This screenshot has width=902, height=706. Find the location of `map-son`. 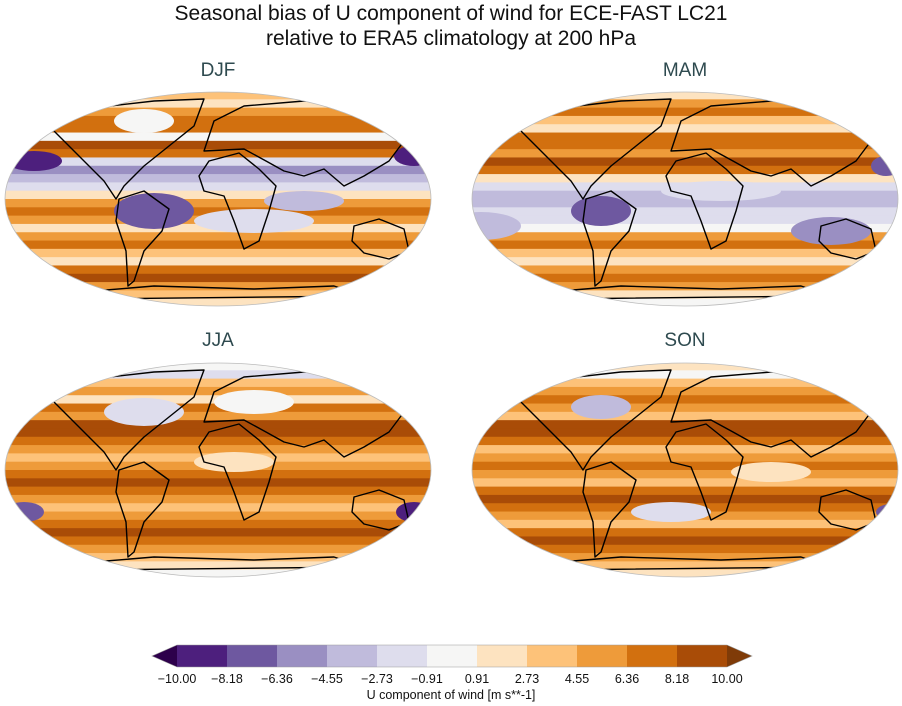

map-son is located at coordinates (685, 470).